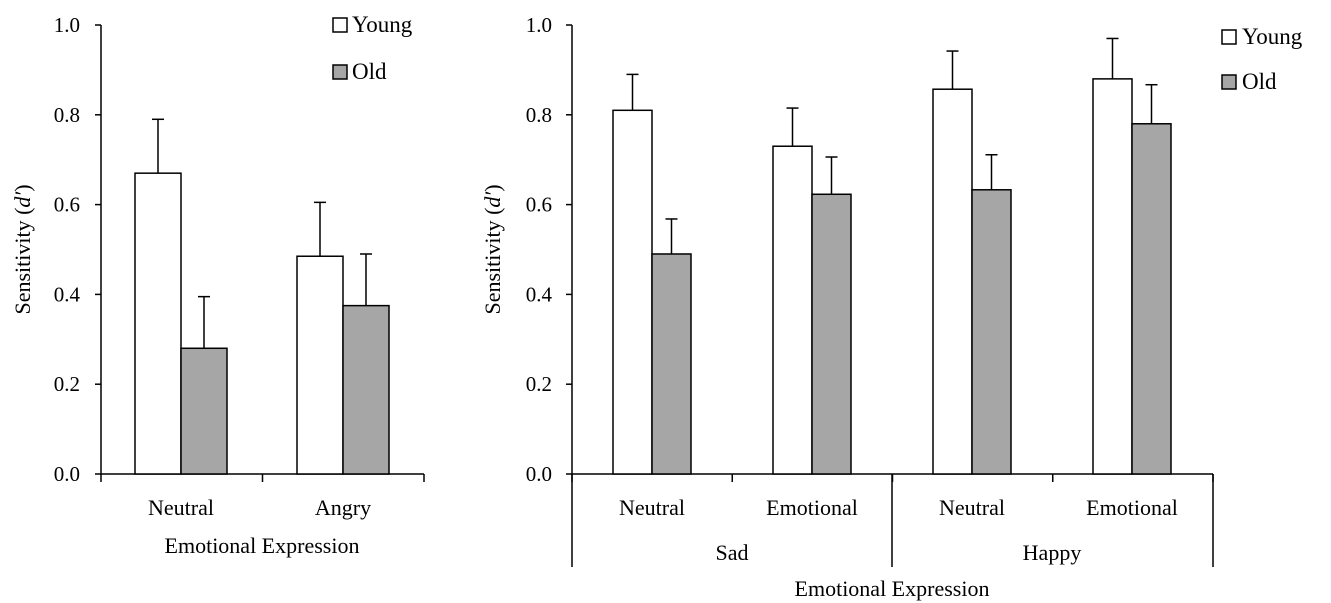  I want to click on category-label: Angry, so click(343, 507).